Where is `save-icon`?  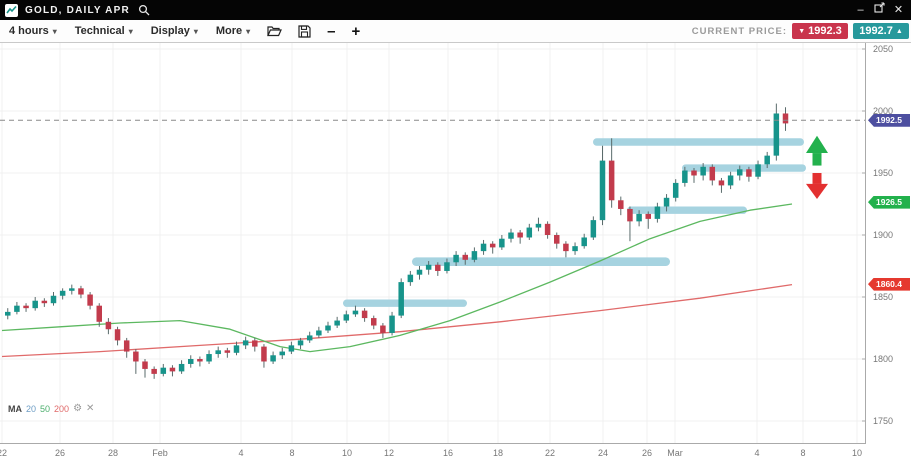
save-icon is located at coordinates (304, 31).